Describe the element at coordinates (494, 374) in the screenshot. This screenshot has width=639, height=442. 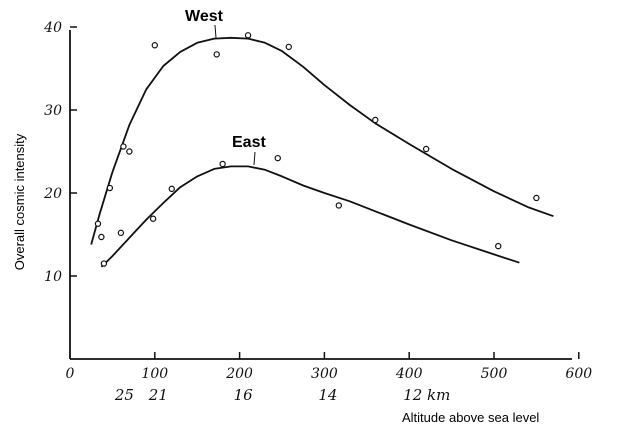
I see `x-tick-label: 500` at that location.